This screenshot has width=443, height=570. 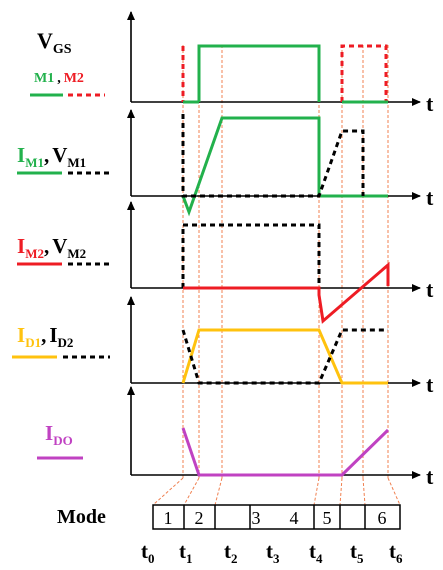 What do you see at coordinates (51, 247) in the screenshot?
I see `im2-vm2-label: IM2, VM2` at bounding box center [51, 247].